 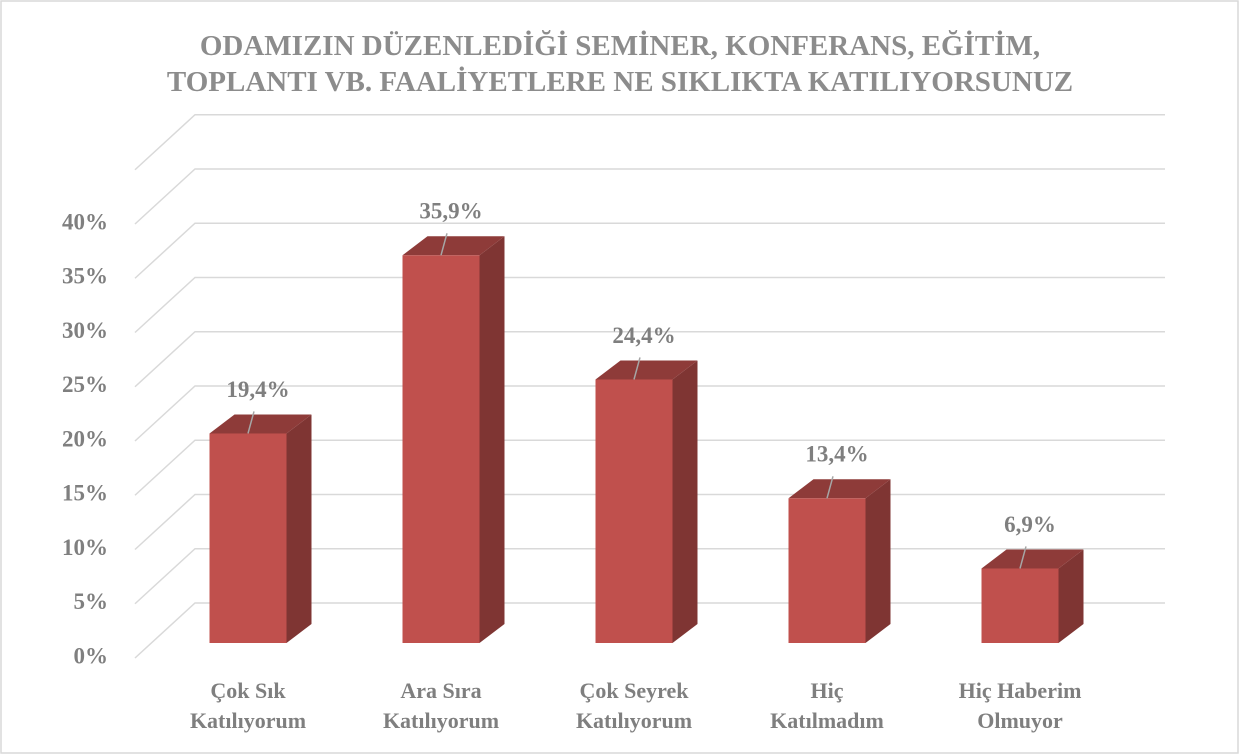 I want to click on y-tick-label: 40%, so click(x=85, y=221).